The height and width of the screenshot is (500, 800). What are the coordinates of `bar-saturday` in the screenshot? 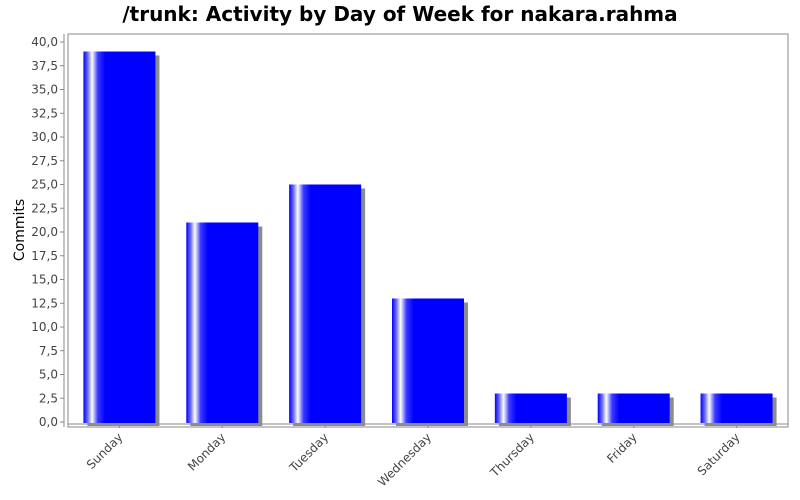 It's located at (736, 408).